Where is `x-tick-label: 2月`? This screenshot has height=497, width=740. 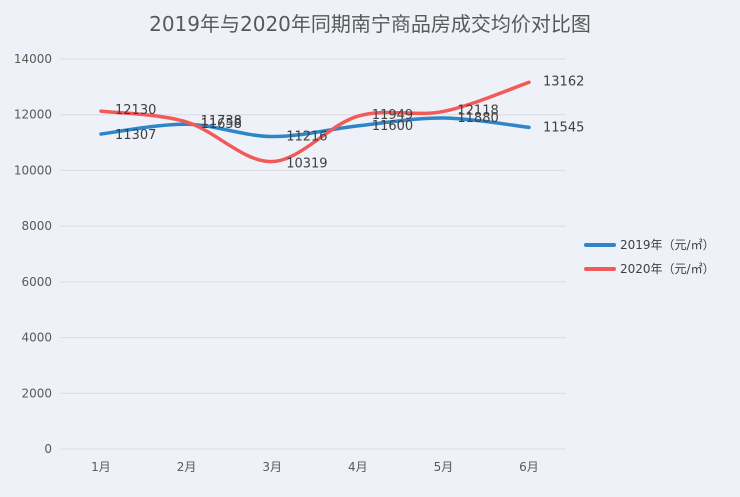 x-tick-label: 2月 is located at coordinates (187, 467).